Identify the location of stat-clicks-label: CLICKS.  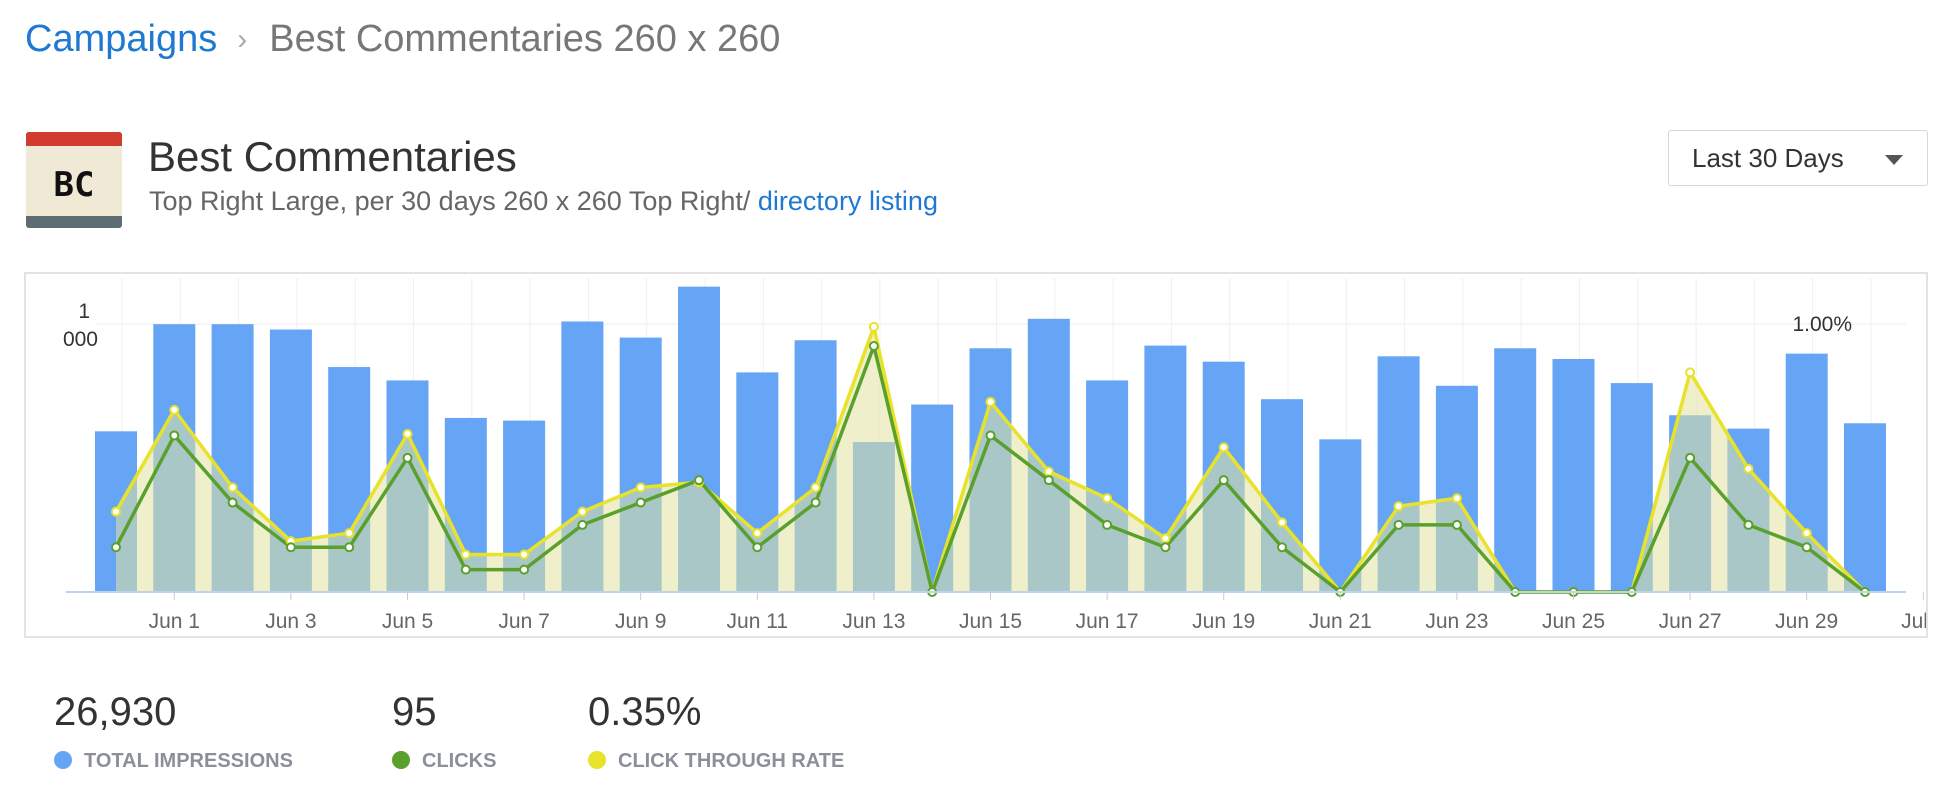
(444, 761).